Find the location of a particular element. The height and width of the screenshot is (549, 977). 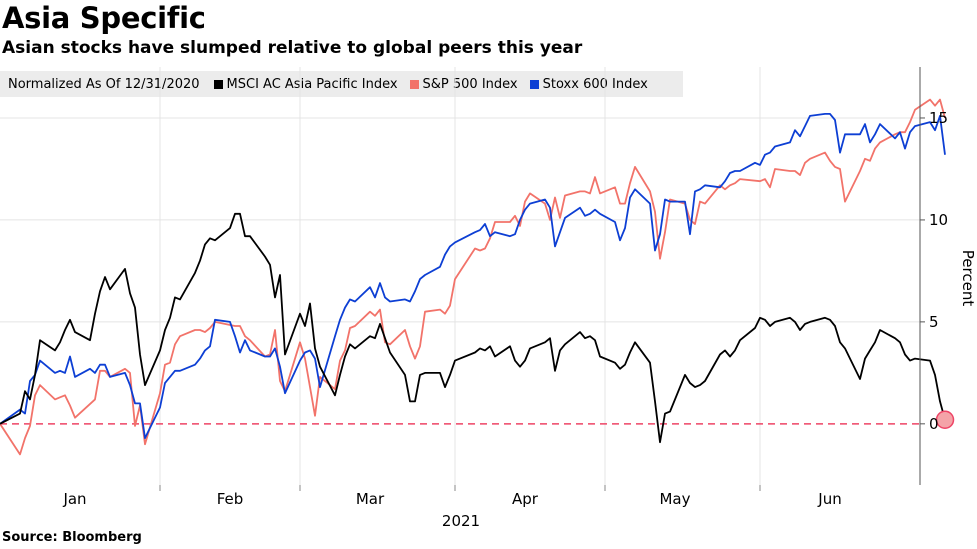

x-tick-label: Jun is located at coordinates (829, 499).